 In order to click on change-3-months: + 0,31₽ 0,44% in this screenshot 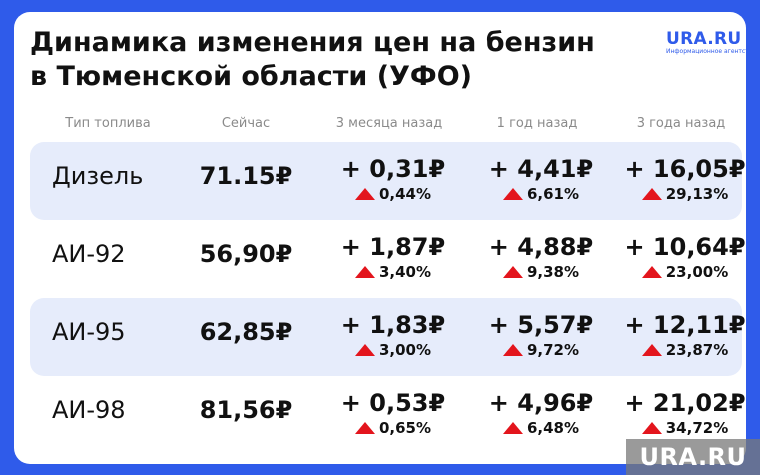, I will do `click(393, 179)`.